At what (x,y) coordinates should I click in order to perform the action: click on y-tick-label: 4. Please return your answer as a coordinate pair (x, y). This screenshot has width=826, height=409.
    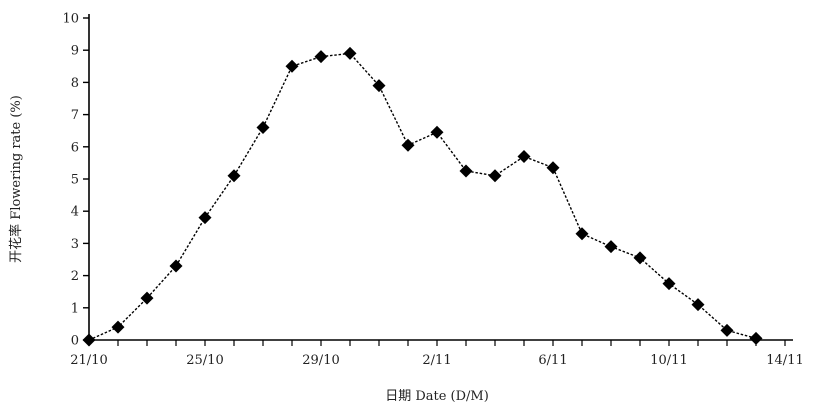
    Looking at the image, I should click on (75, 212).